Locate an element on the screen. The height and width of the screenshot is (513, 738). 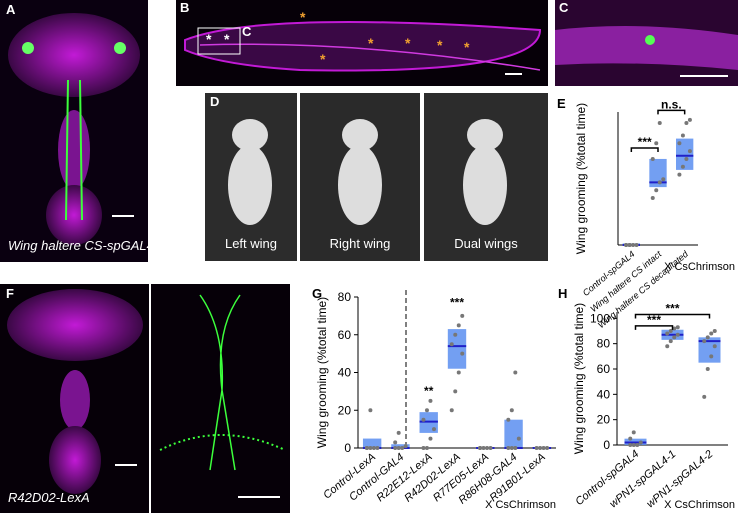
annotation: n.s. is located at coordinates (671, 104).